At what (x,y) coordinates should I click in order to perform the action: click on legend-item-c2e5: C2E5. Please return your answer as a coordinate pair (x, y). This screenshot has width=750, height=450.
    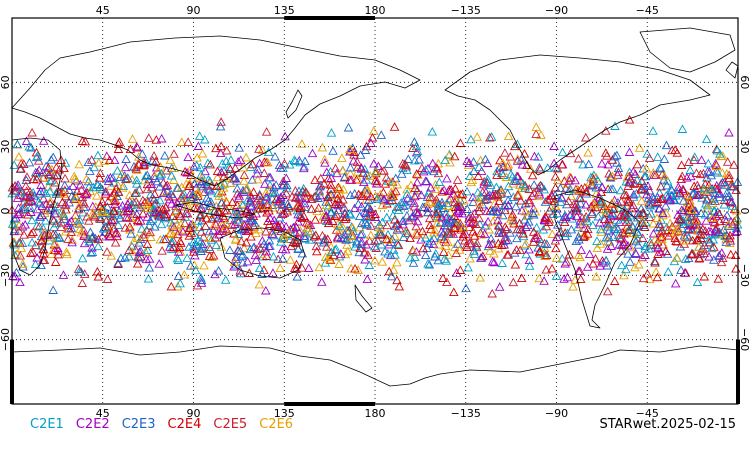
    Looking at the image, I should click on (230, 424).